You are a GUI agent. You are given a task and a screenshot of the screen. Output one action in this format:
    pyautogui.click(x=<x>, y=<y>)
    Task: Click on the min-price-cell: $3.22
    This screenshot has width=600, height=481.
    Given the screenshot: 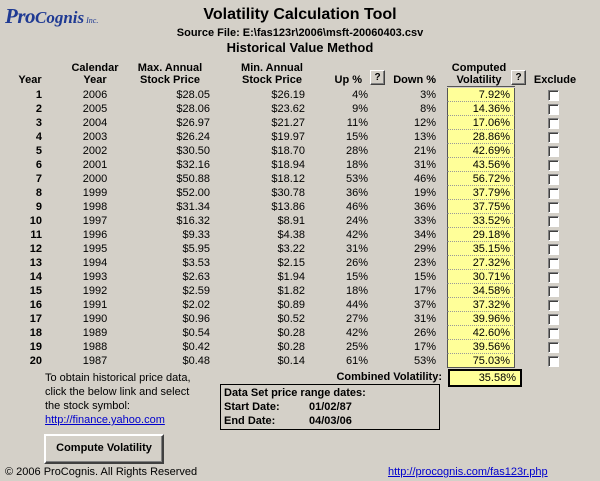 What is the action you would take?
    pyautogui.click(x=291, y=249)
    